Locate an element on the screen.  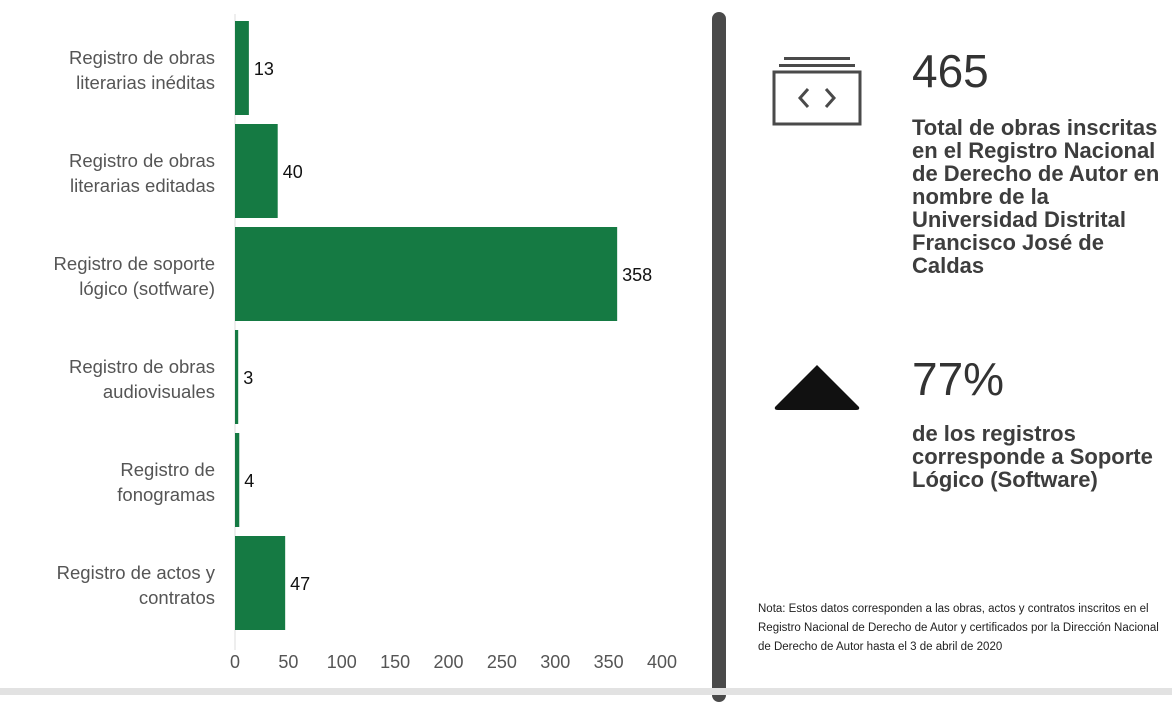
category-label: Registro de obras audiovisuales is located at coordinates (142, 379).